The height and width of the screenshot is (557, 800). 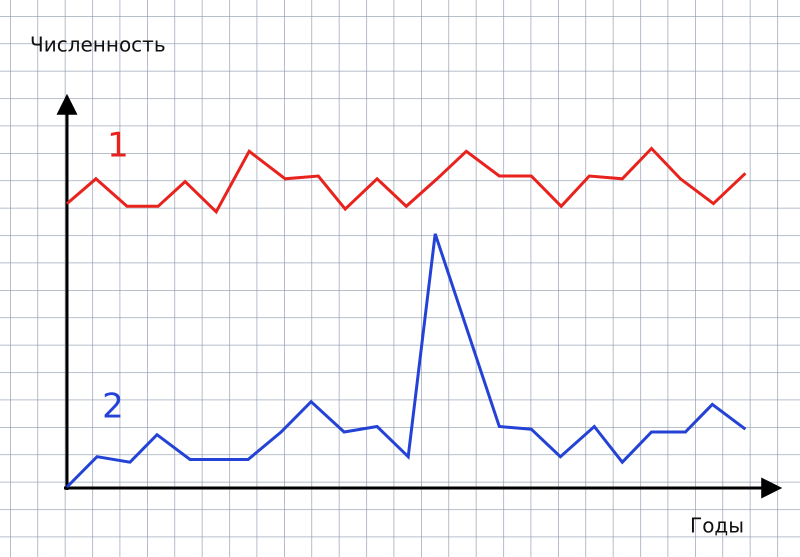 What do you see at coordinates (406, 180) in the screenshot?
I see `series-line` at bounding box center [406, 180].